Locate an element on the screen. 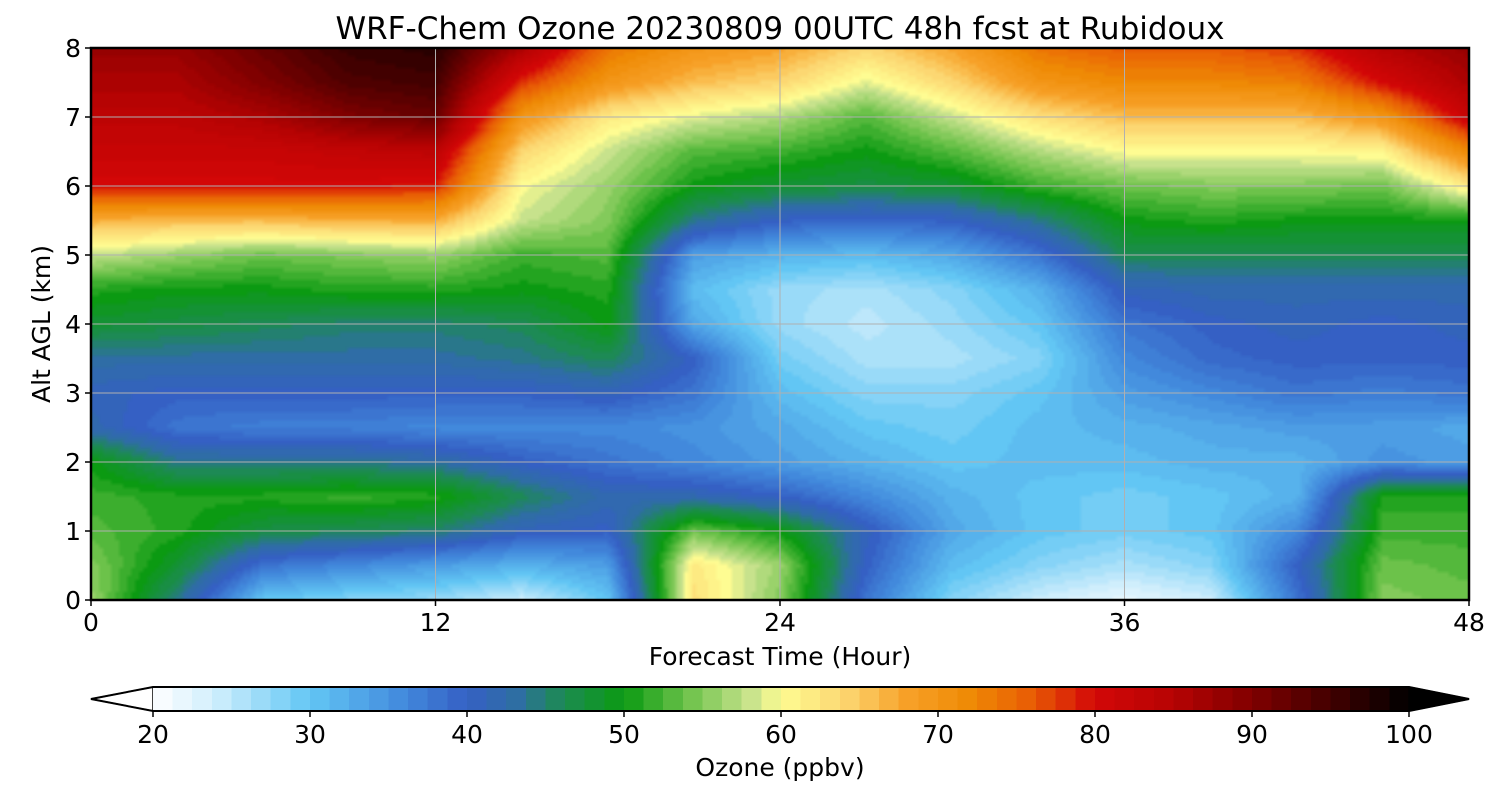 This screenshot has height=800, width=1500. y-axis: 0 1 2 3 4 5 6 7 8 is located at coordinates (78, 324).